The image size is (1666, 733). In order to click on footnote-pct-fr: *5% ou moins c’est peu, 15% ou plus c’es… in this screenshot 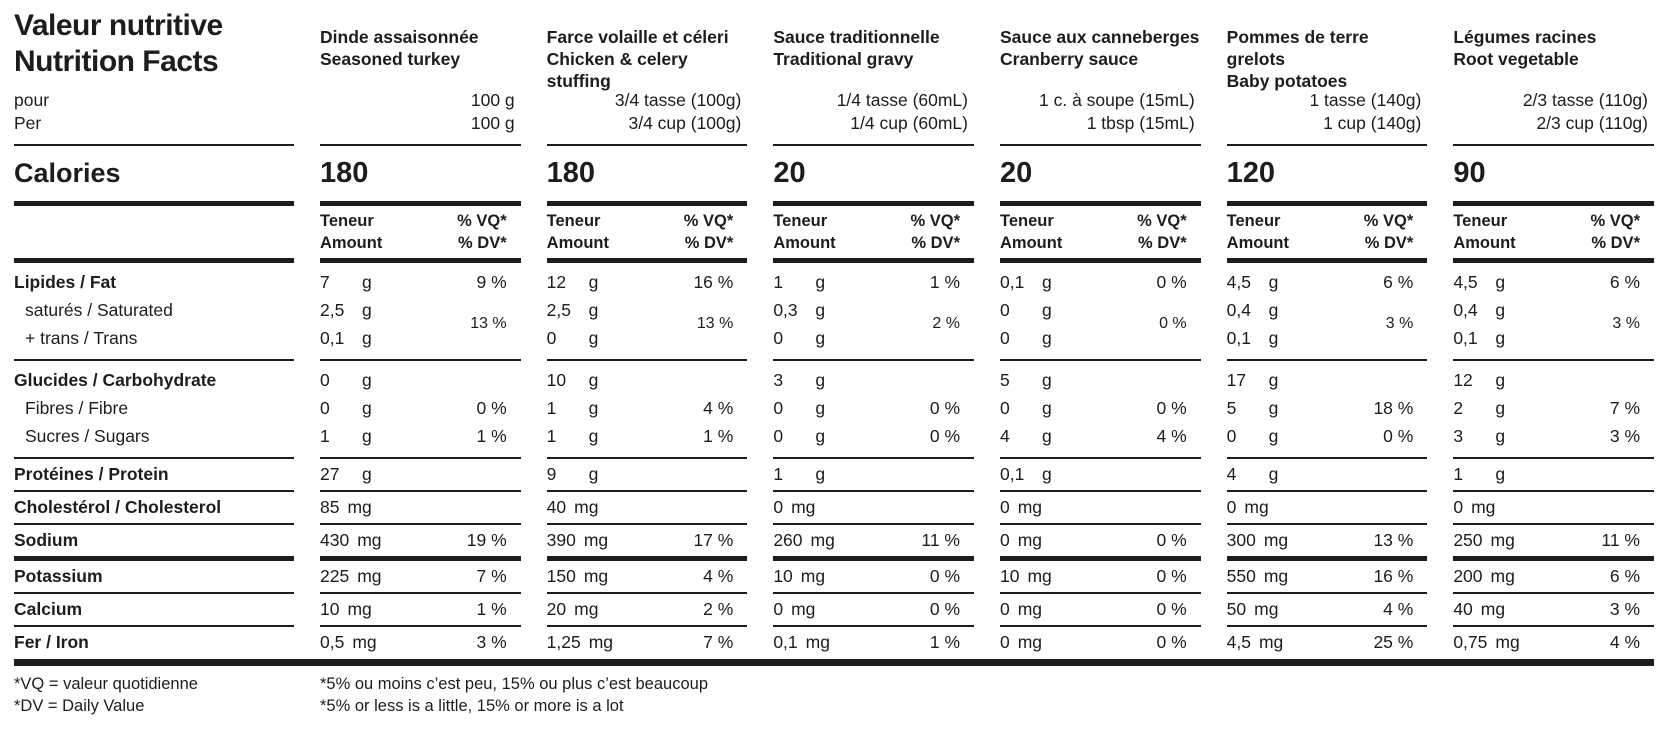, I will do `click(514, 684)`.